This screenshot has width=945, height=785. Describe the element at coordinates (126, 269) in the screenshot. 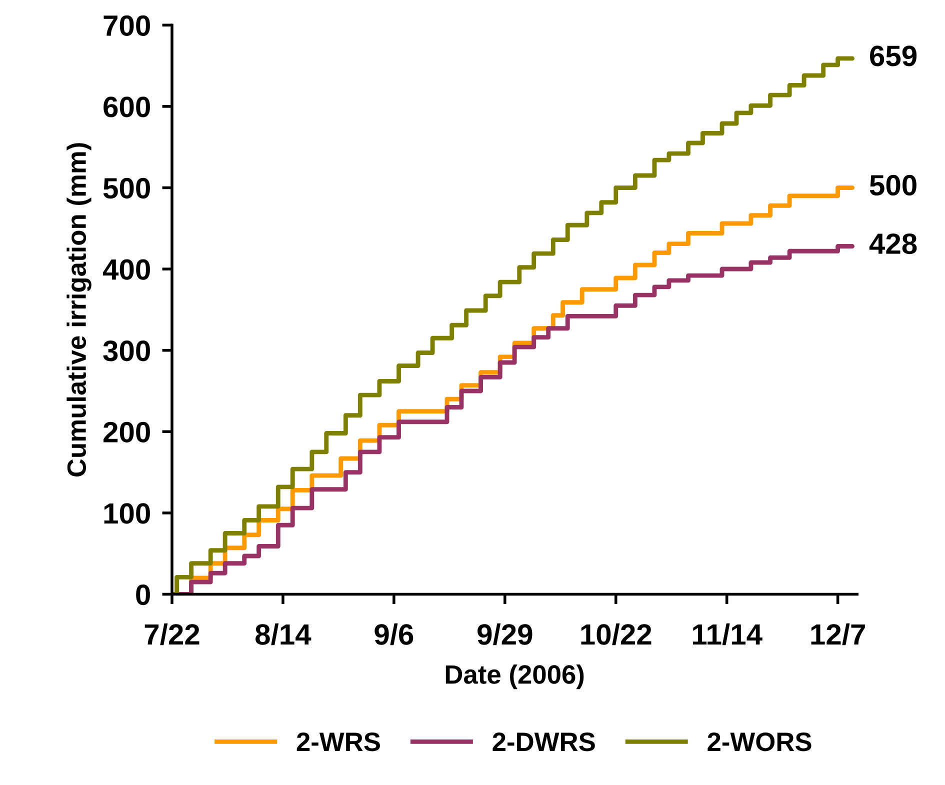

I see `y-tick-label: 400` at that location.